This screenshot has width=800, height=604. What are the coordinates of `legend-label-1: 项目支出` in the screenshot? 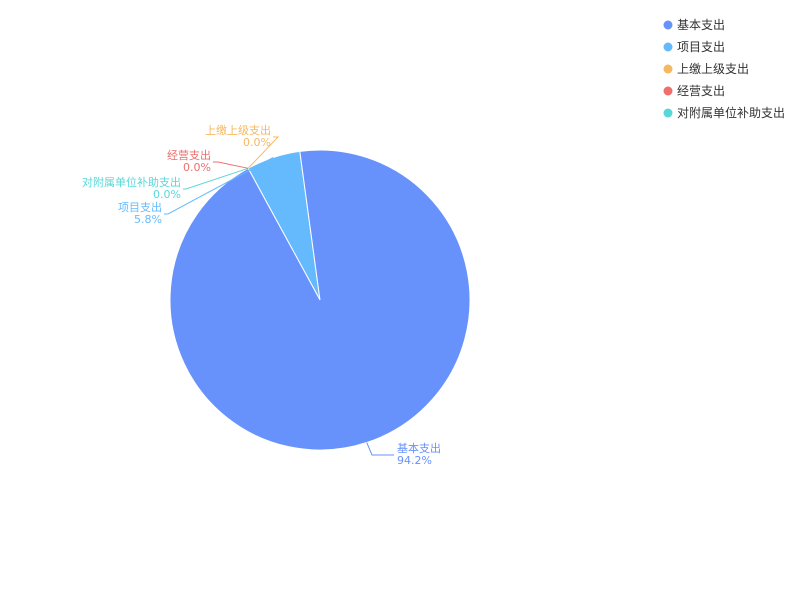 It's located at (701, 47).